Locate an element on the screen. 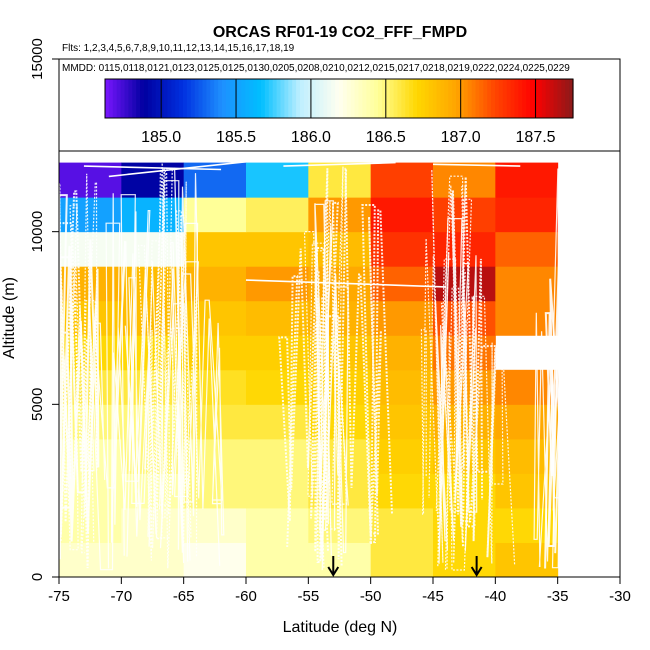 This screenshot has height=650, width=650. x-tick-label: -30 is located at coordinates (620, 596).